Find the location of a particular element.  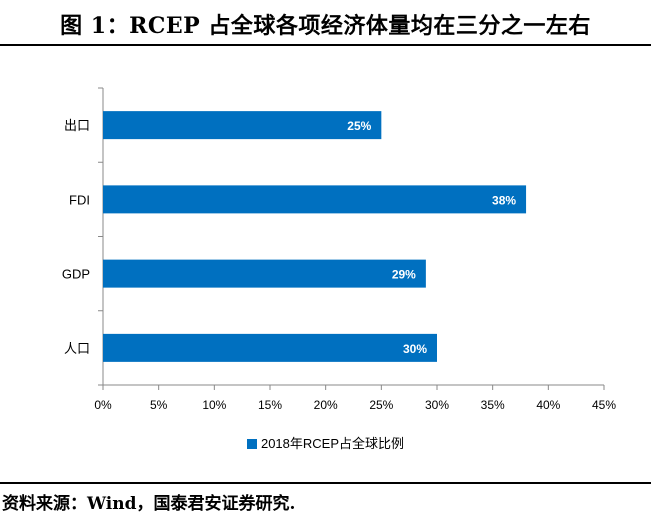

x-tick-label: 25% is located at coordinates (381, 405).